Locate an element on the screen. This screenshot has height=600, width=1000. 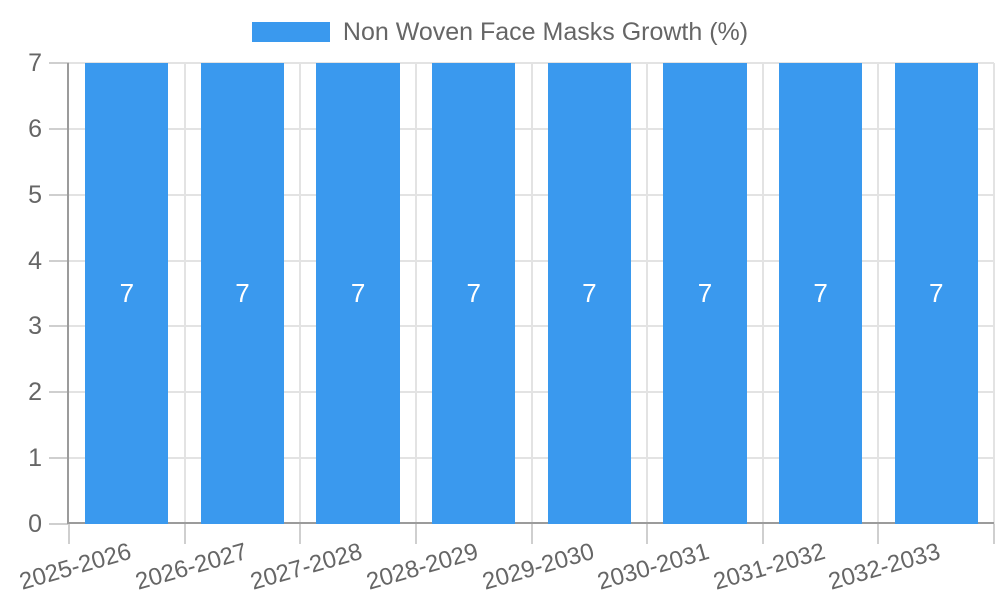
y-tick-label: 4 is located at coordinates (35, 260).